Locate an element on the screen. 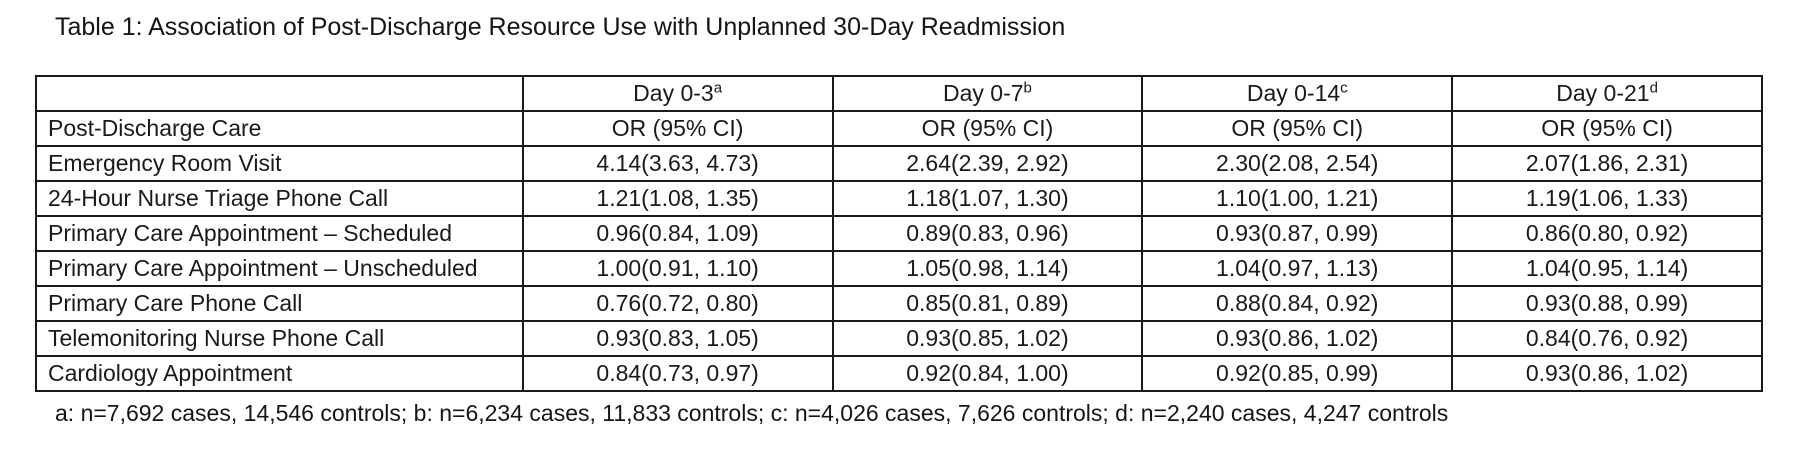 The image size is (1800, 462). or-ci-cell: 0.84(0.73, 0.97) is located at coordinates (677, 373).